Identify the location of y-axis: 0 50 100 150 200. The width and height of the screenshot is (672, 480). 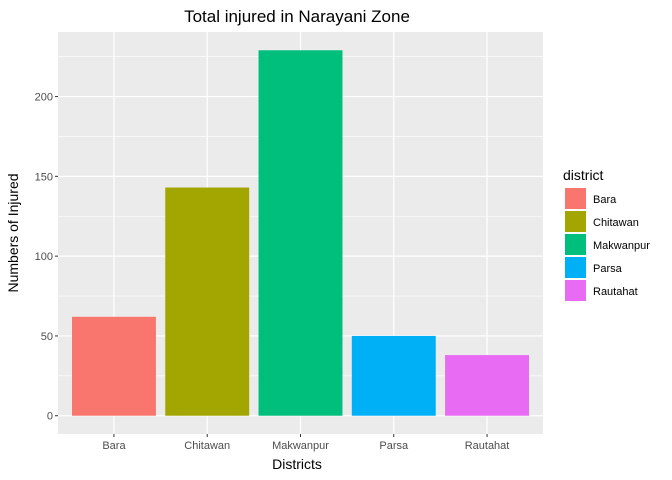
(46, 257).